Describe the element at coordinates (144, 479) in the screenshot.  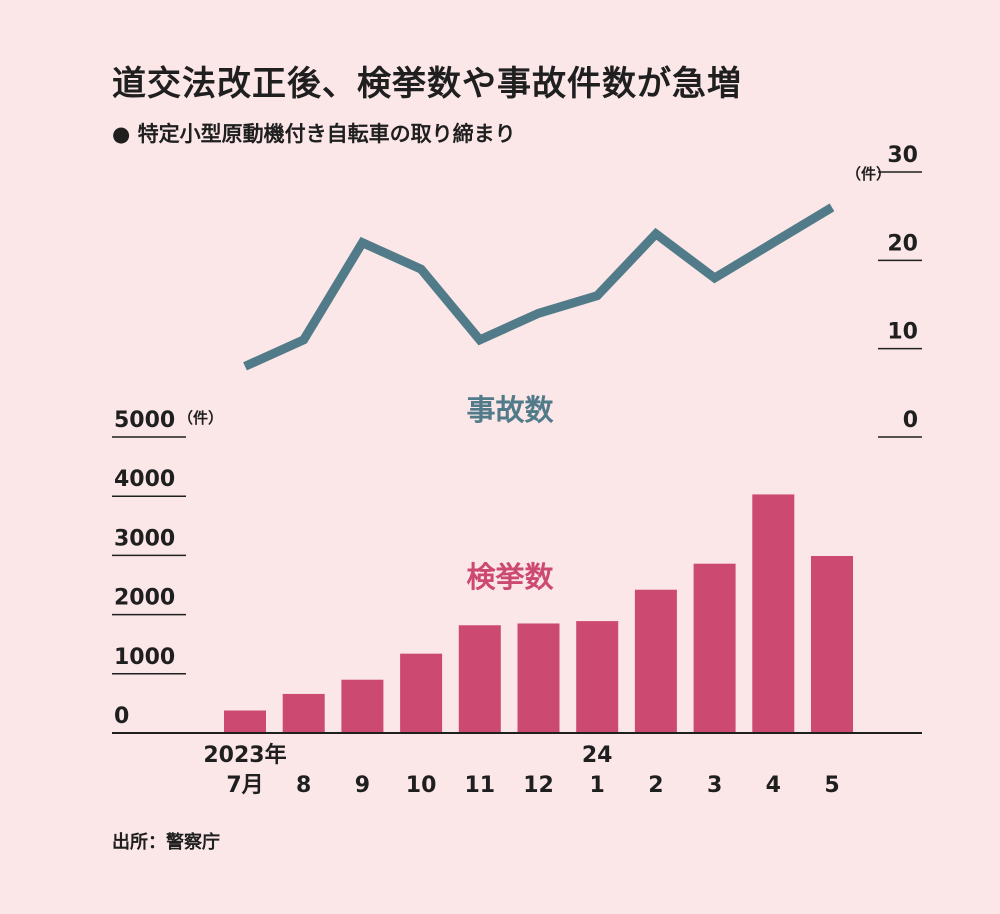
I see `left-axis-tick-label: 4000` at that location.